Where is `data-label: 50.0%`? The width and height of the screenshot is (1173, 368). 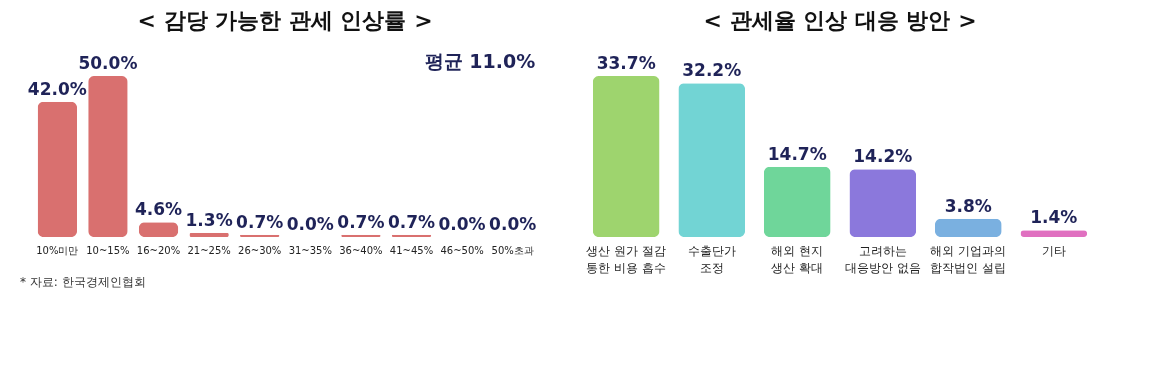 data-label: 50.0% is located at coordinates (108, 62).